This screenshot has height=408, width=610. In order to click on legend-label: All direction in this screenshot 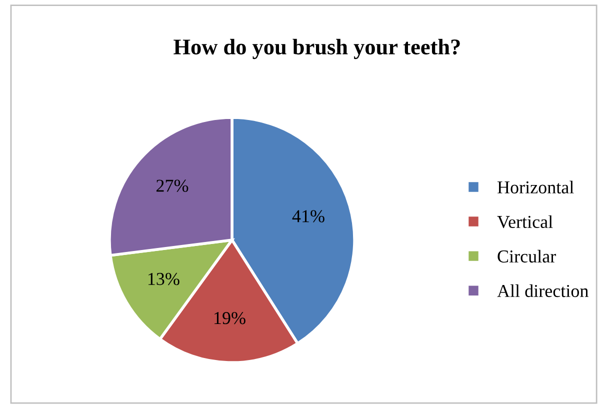, I will do `click(542, 291)`.